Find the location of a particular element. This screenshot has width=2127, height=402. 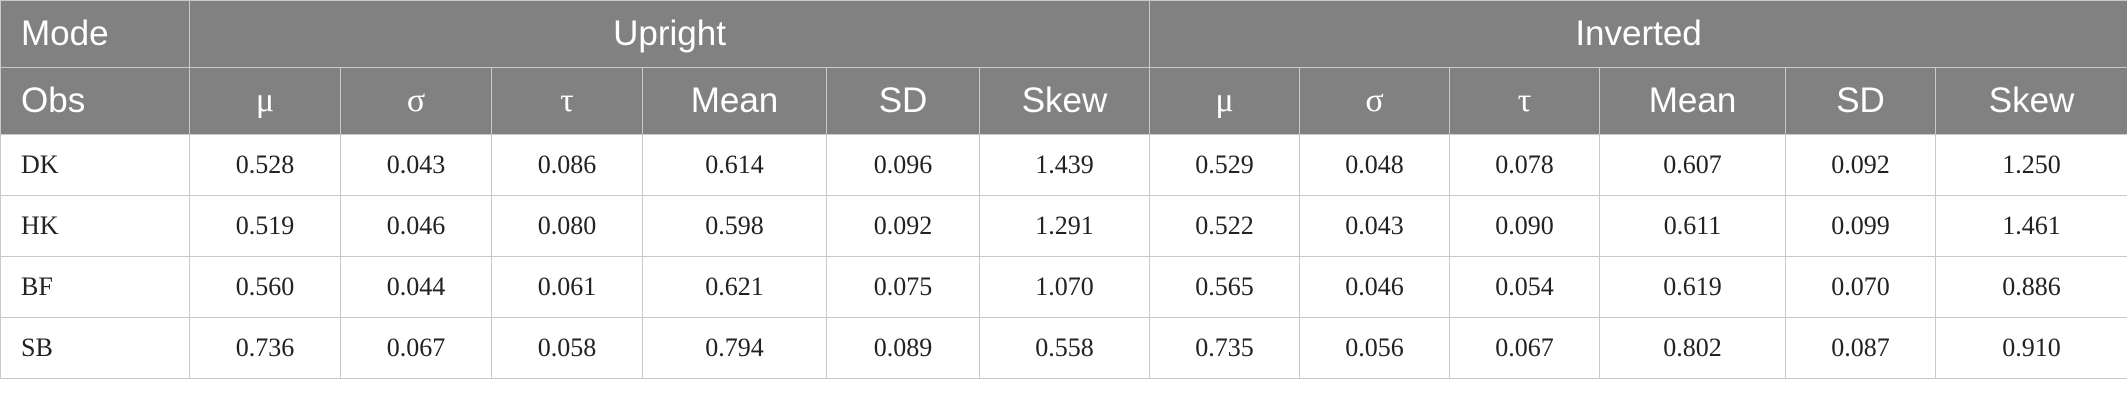

value-cell: 0.070 is located at coordinates (1861, 287).